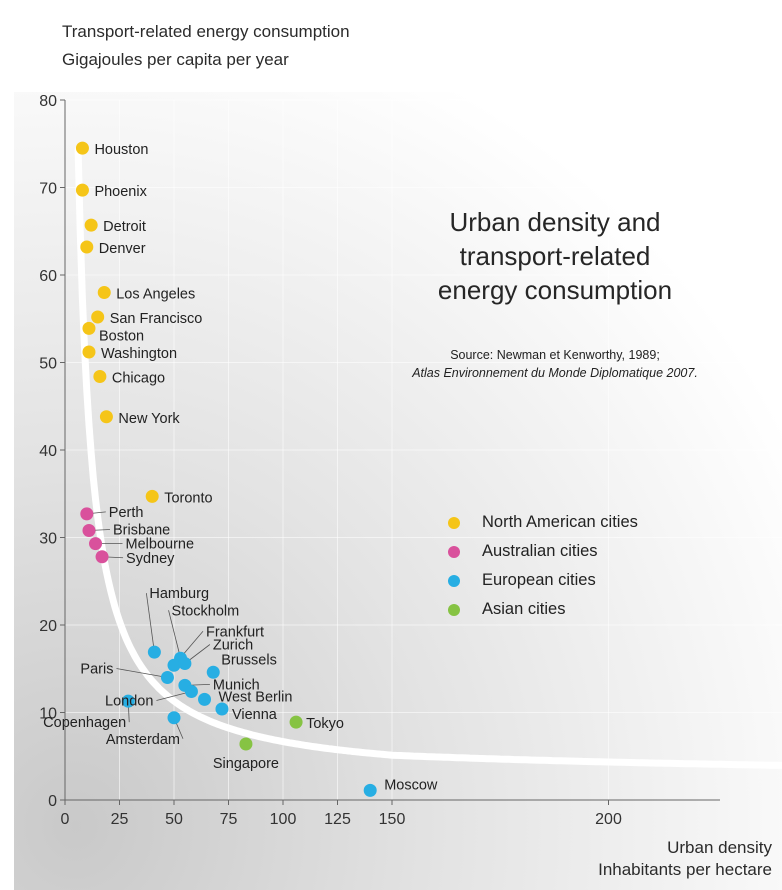 The height and width of the screenshot is (890, 782). I want to click on leader-paris, so click(142, 673).